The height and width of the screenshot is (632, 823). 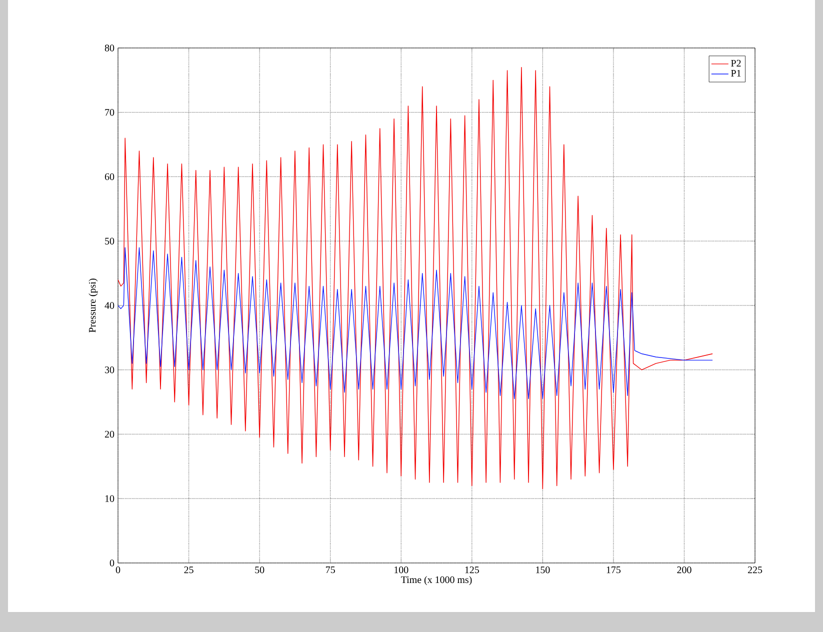 I want to click on x-tick-label: 150, so click(x=543, y=570).